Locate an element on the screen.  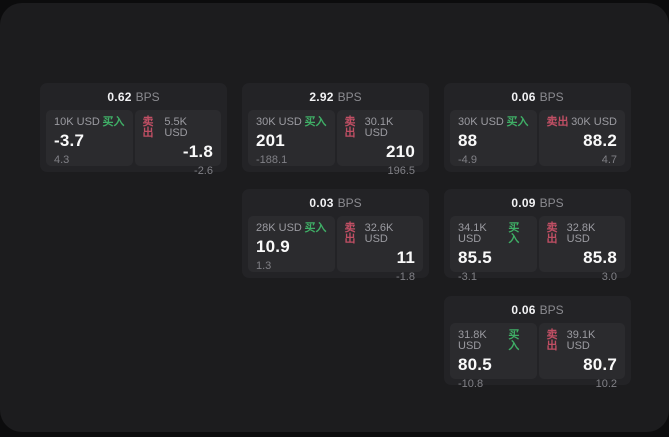
sell-change: -1.8 is located at coordinates (405, 277).